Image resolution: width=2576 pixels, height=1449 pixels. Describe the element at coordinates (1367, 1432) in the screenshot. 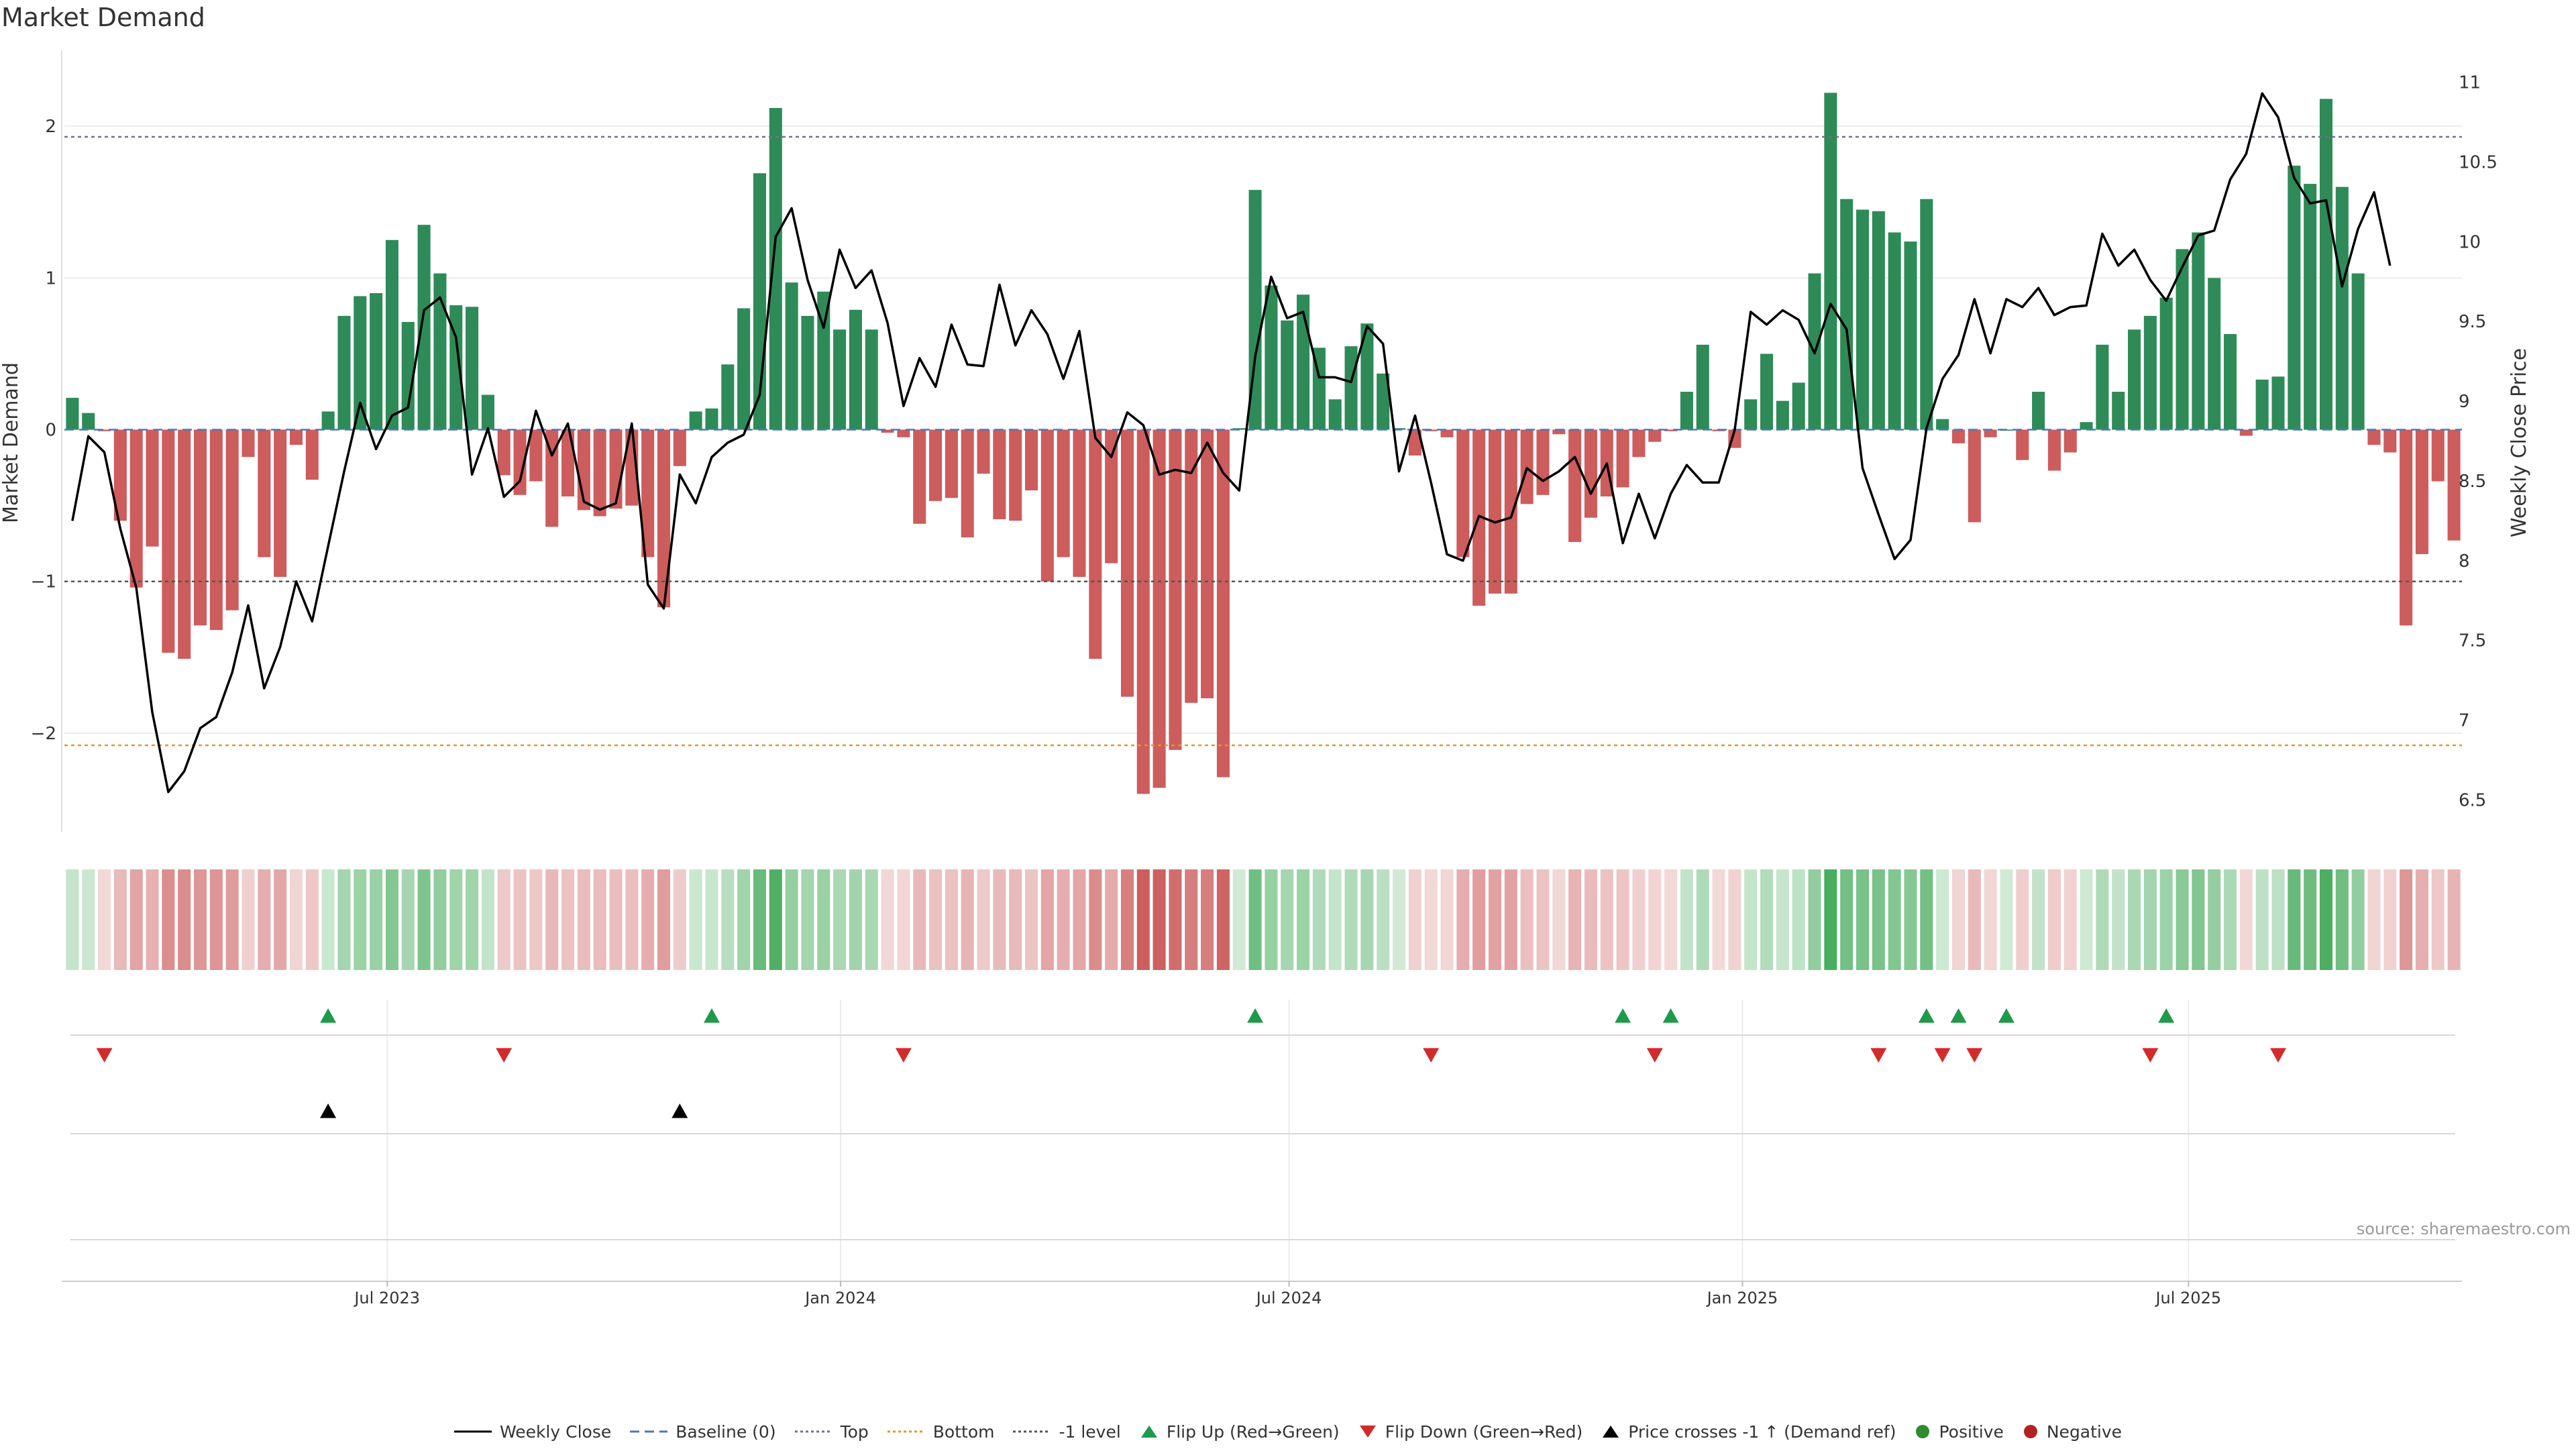

I see `triangle-down-icon` at that location.